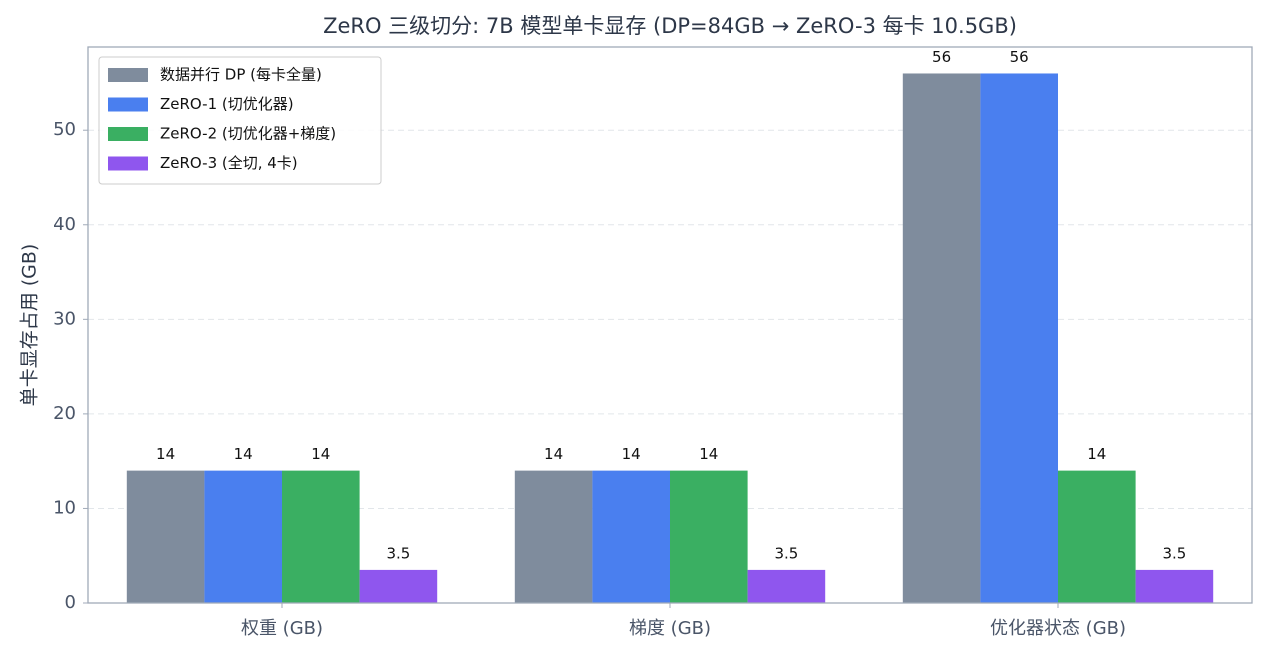  Describe the element at coordinates (30, 325) in the screenshot. I see `y-axis-label: 单卡显存占用 (GB)` at that location.